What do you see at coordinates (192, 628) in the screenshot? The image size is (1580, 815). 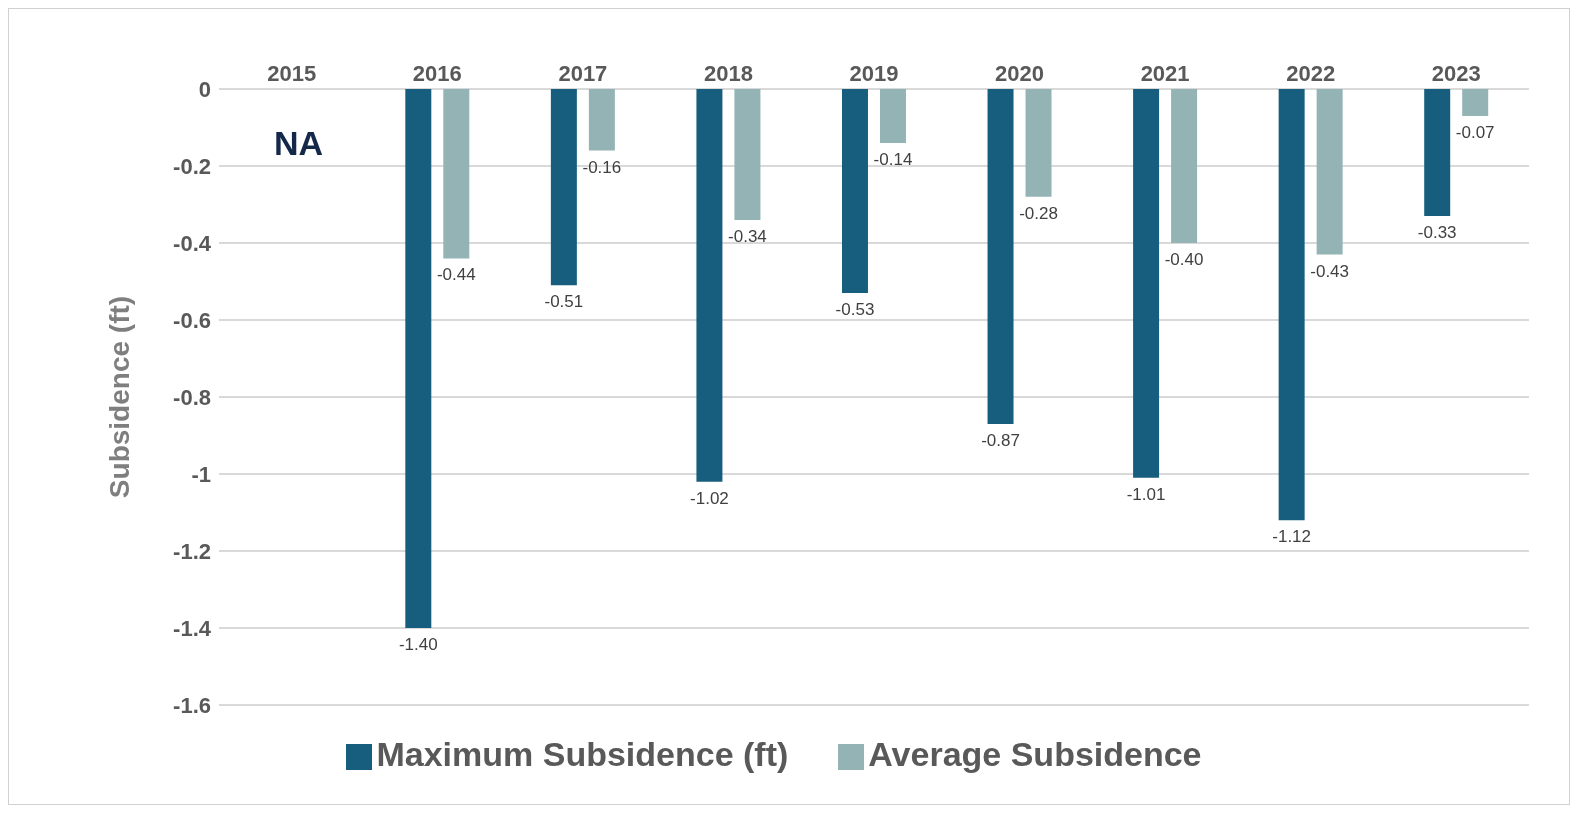 I see `y-tick-label: -1.4` at bounding box center [192, 628].